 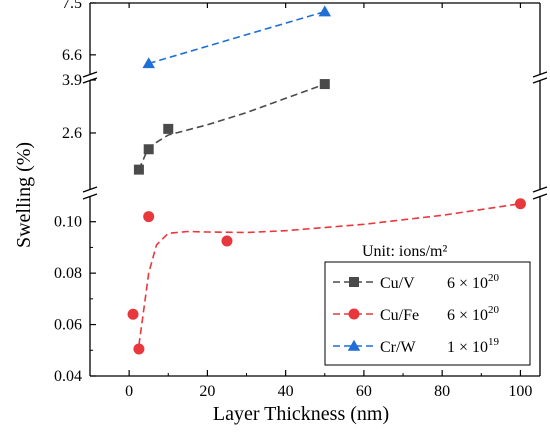 What do you see at coordinates (364, 391) in the screenshot?
I see `x-tick-label: 60` at bounding box center [364, 391].